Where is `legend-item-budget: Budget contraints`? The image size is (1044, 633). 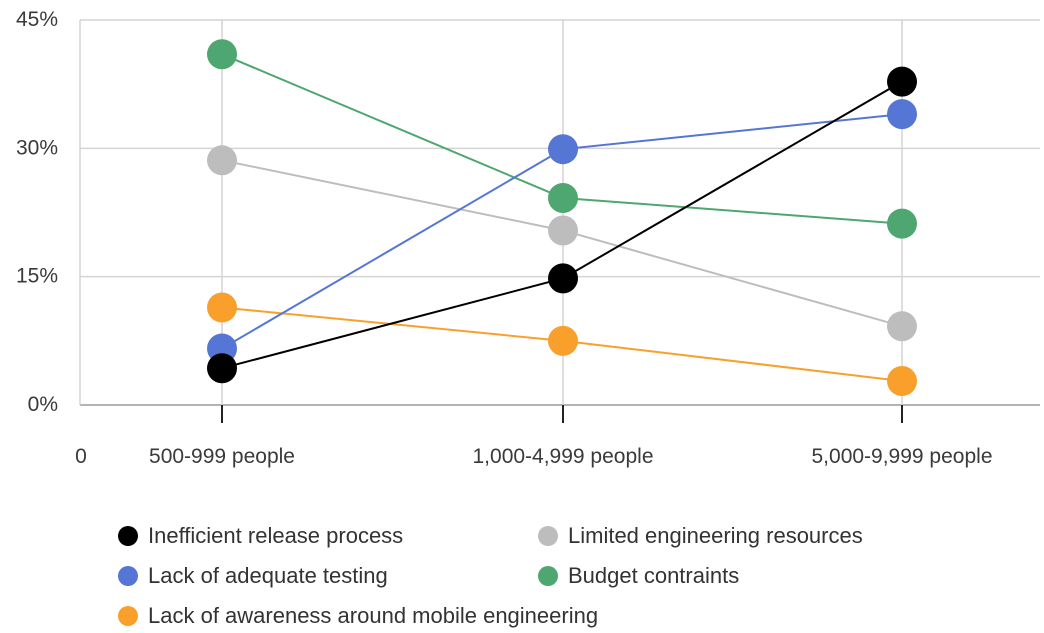 legend-item-budget: Budget contraints is located at coordinates (638, 576).